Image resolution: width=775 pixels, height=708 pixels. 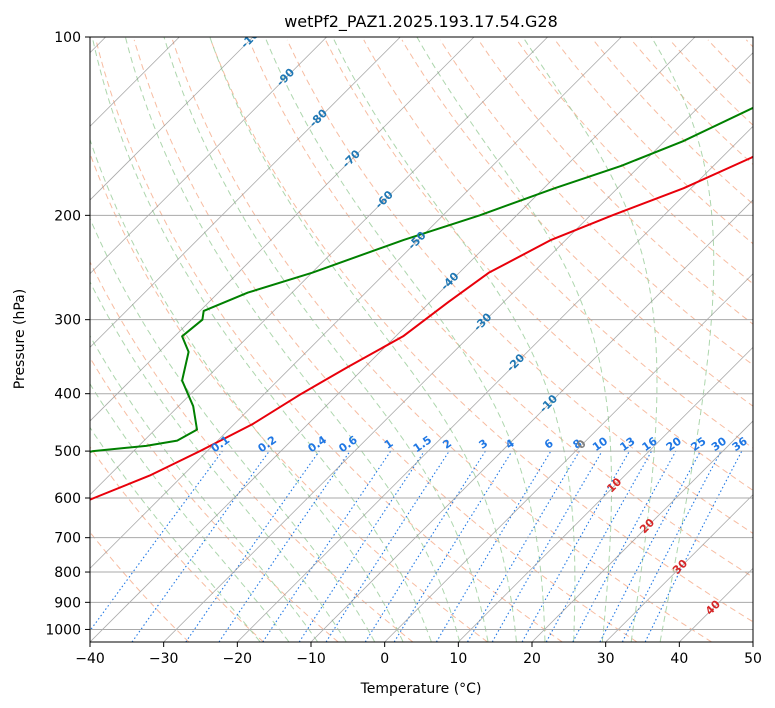 What do you see at coordinates (67, 38) in the screenshot?
I see `y-tick-label: 100` at bounding box center [67, 38].